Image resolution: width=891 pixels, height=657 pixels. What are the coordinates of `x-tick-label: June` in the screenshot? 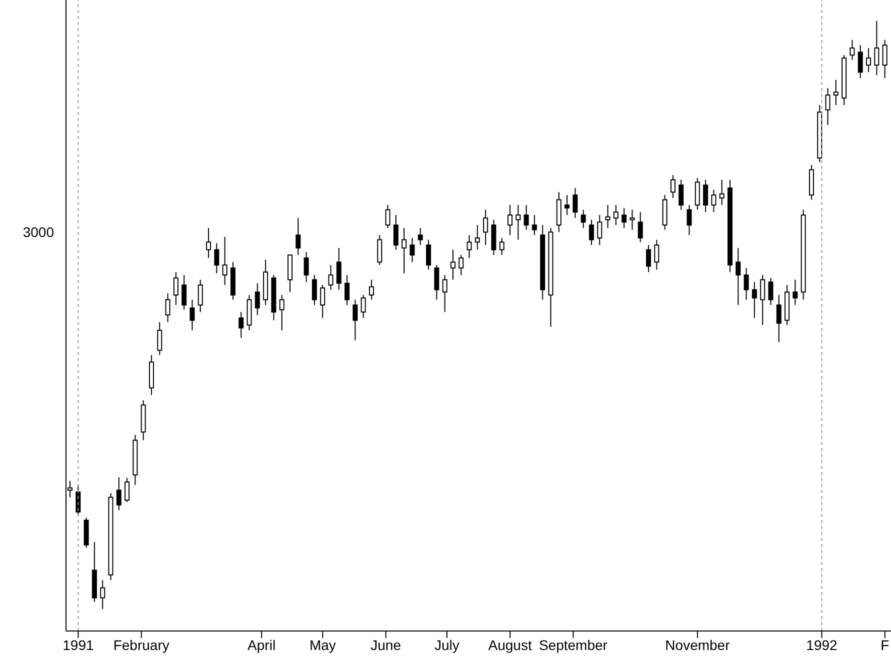 It's located at (386, 644).